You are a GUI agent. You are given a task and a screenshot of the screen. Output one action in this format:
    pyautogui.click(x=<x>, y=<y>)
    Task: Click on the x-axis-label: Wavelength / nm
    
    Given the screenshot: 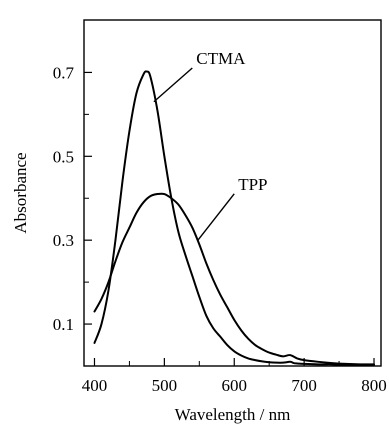 What is the action you would take?
    pyautogui.click(x=233, y=414)
    